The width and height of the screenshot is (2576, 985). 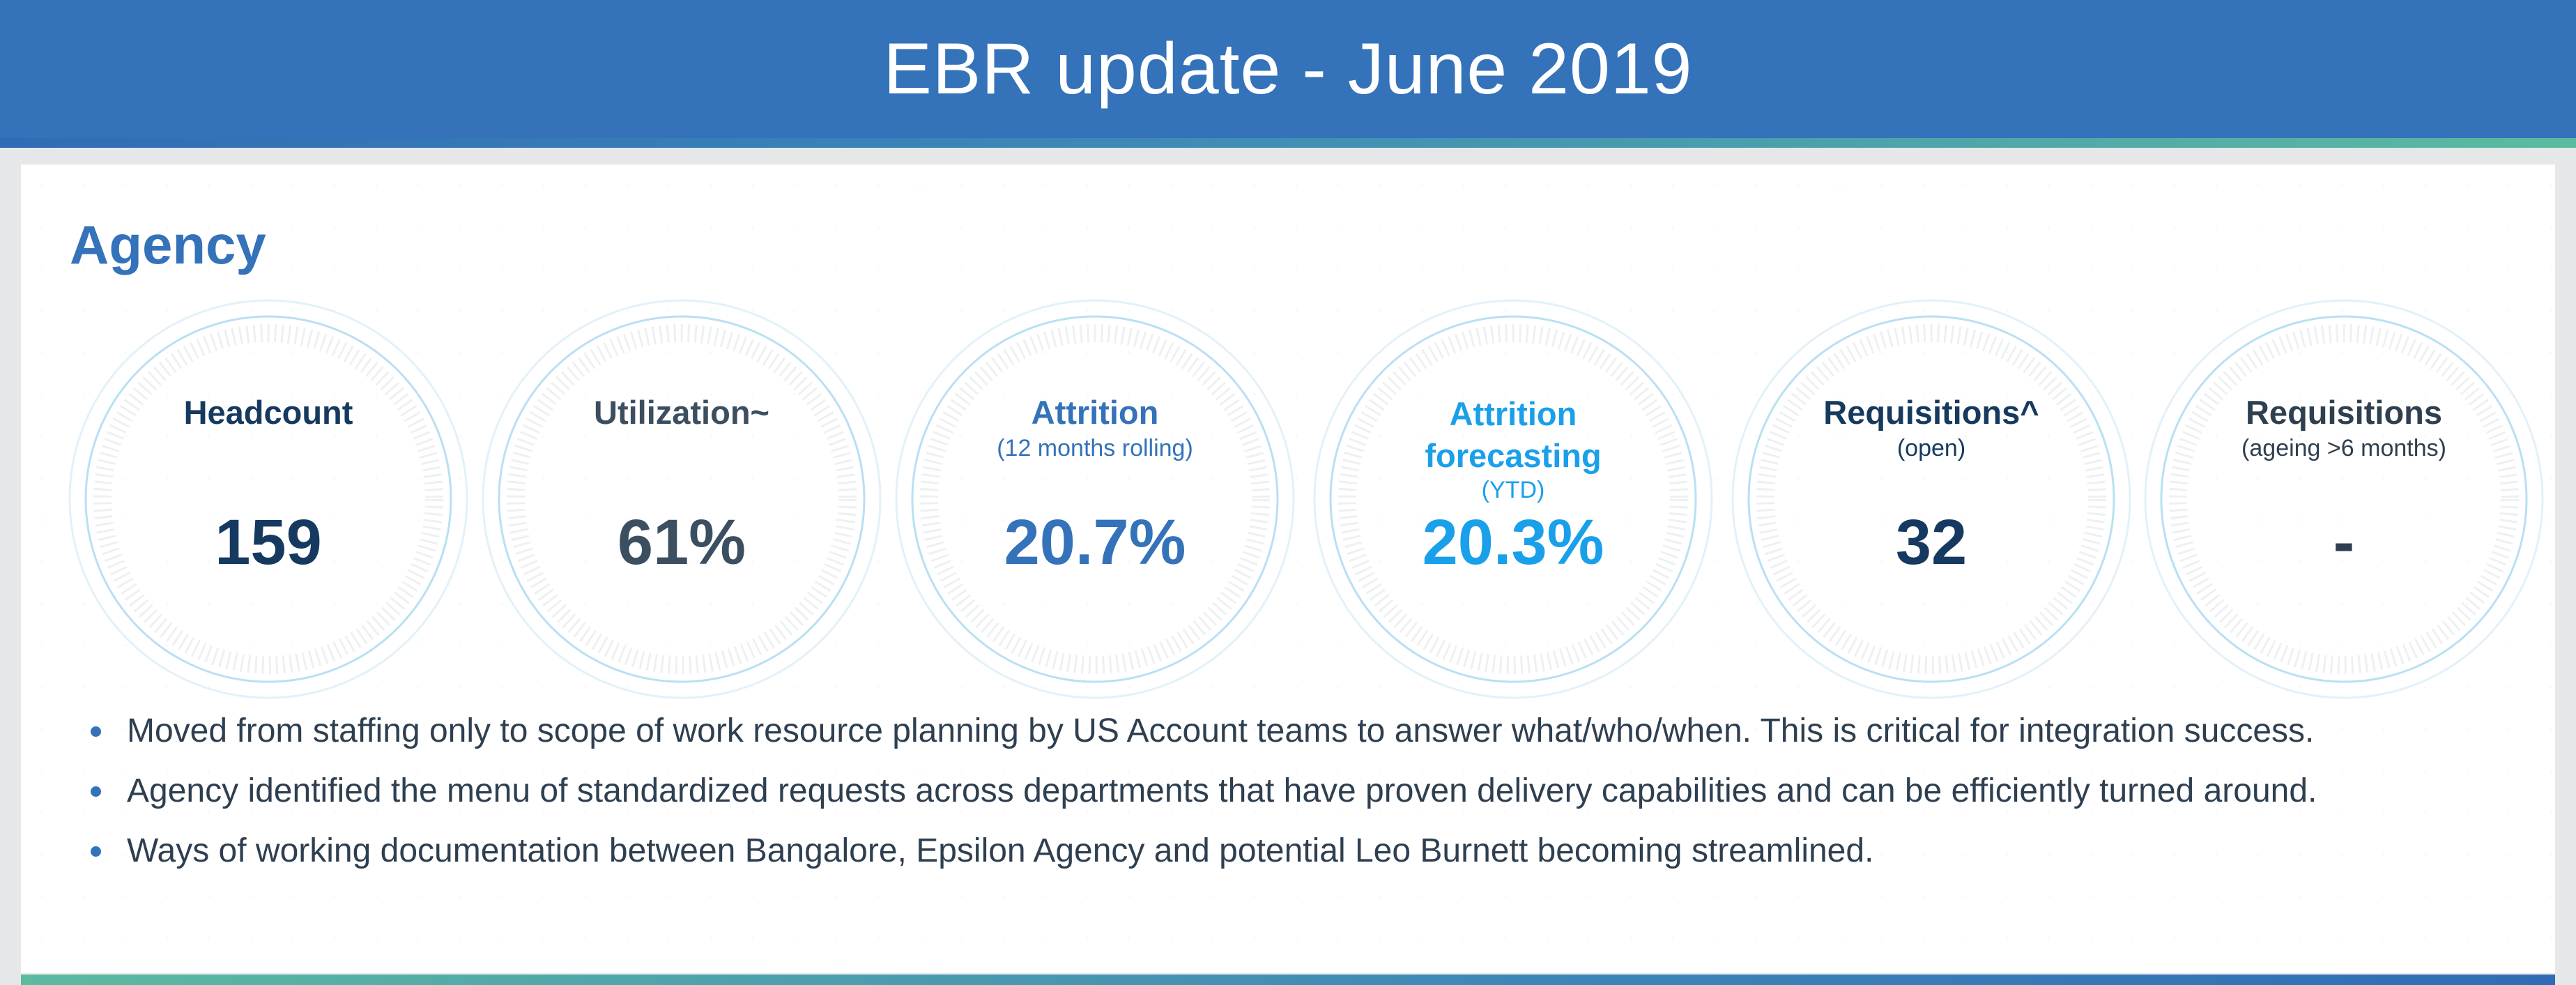 I want to click on kpi-value: 159, so click(x=268, y=543).